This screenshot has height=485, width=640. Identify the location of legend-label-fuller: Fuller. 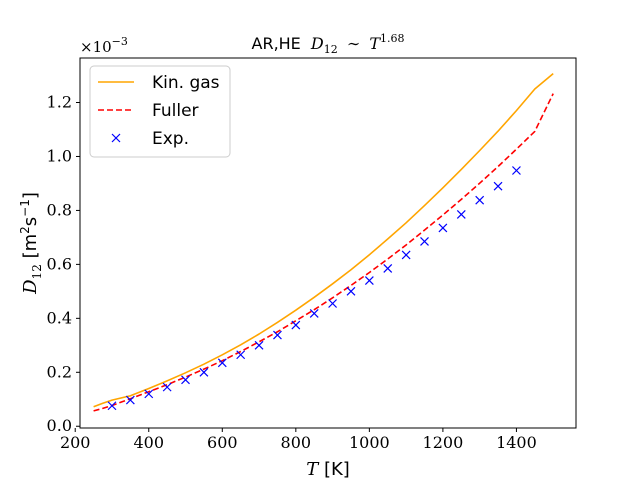
(175, 111).